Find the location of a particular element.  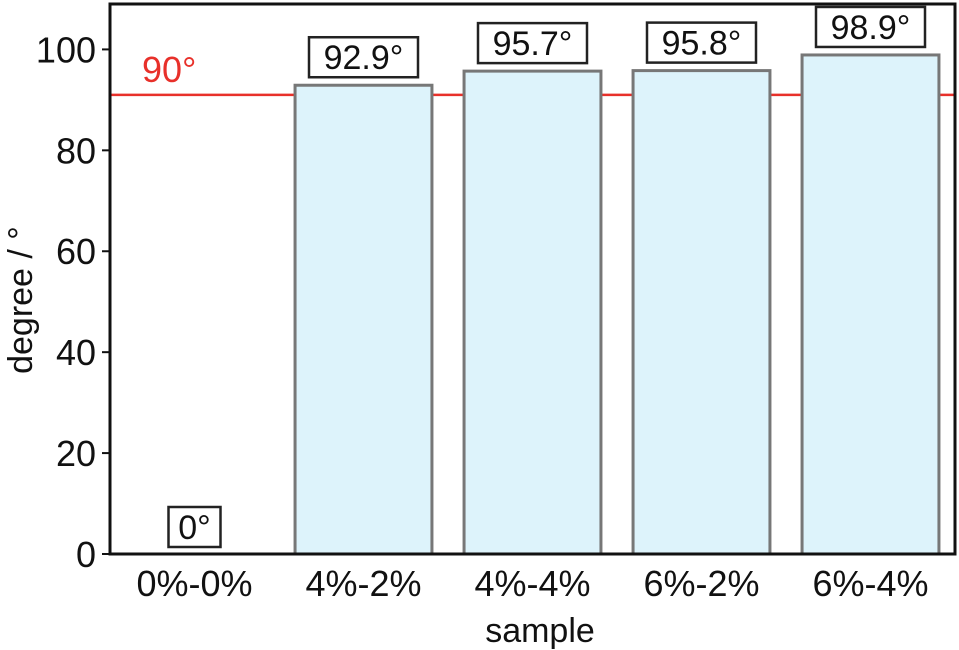

data-label: 95.7° is located at coordinates (533, 44).